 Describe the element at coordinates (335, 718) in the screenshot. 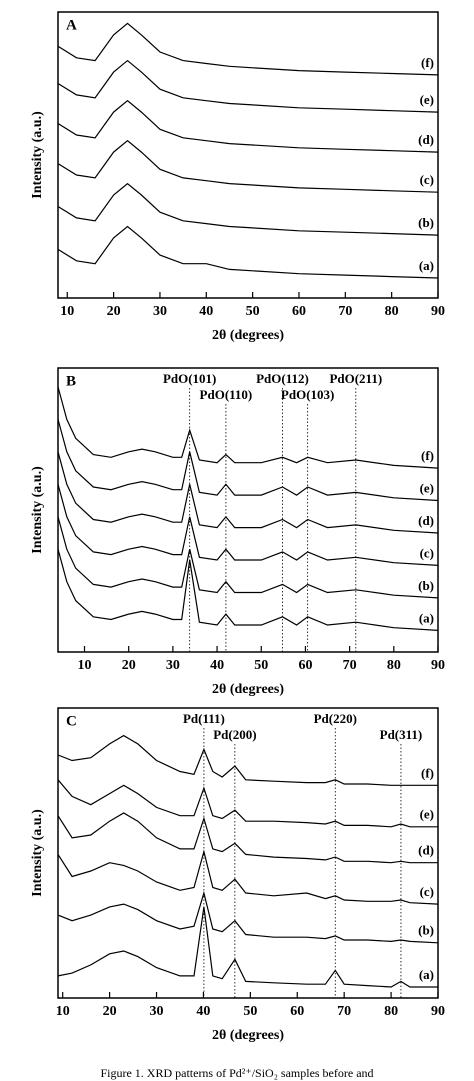

I see `peak-label: Pd(220)` at that location.